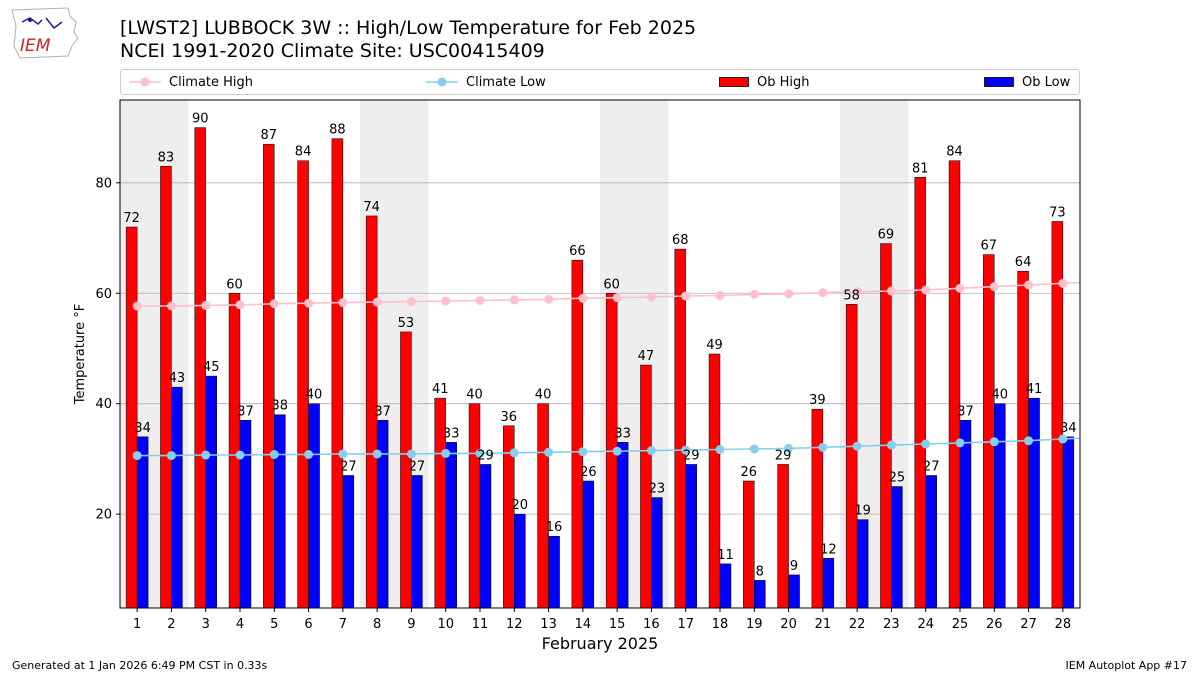 Image resolution: width=1200 pixels, height=675 pixels. What do you see at coordinates (754, 624) in the screenshot?
I see `x-tick-label: 19` at bounding box center [754, 624].